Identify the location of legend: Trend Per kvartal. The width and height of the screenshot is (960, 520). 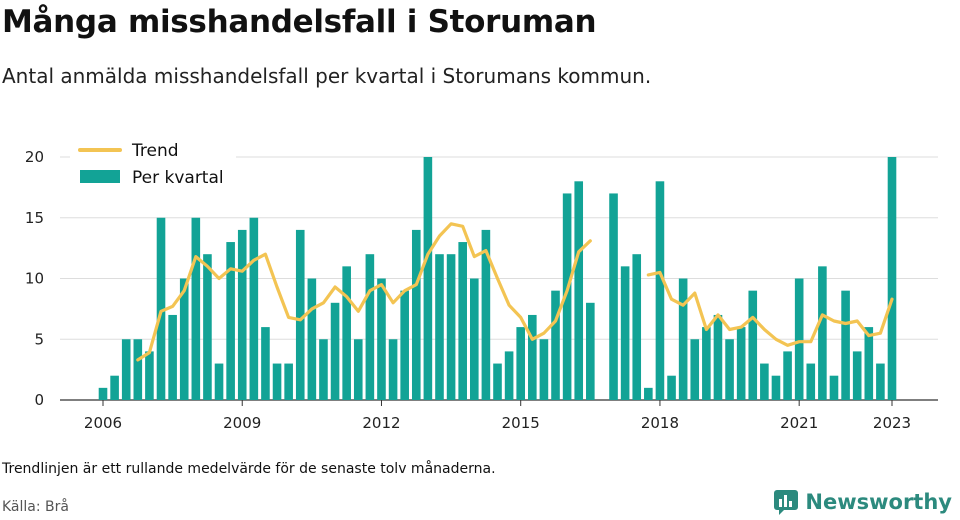
(153, 166).